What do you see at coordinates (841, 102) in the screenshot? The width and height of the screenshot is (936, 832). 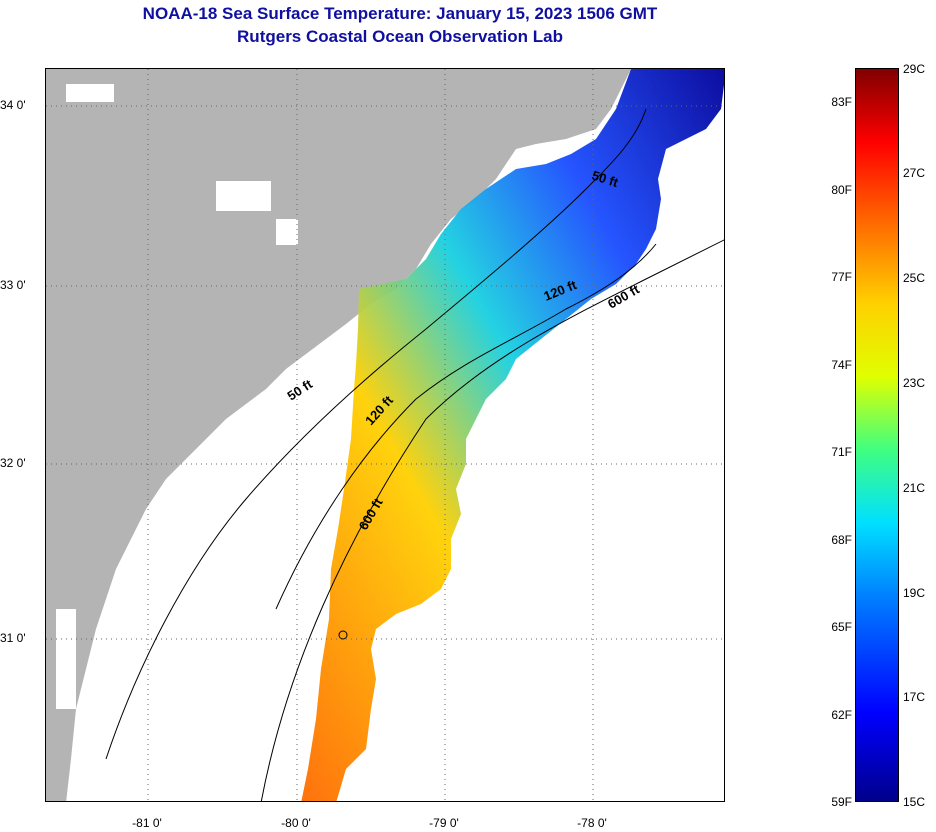 I see `cb-f-83: 83F` at bounding box center [841, 102].